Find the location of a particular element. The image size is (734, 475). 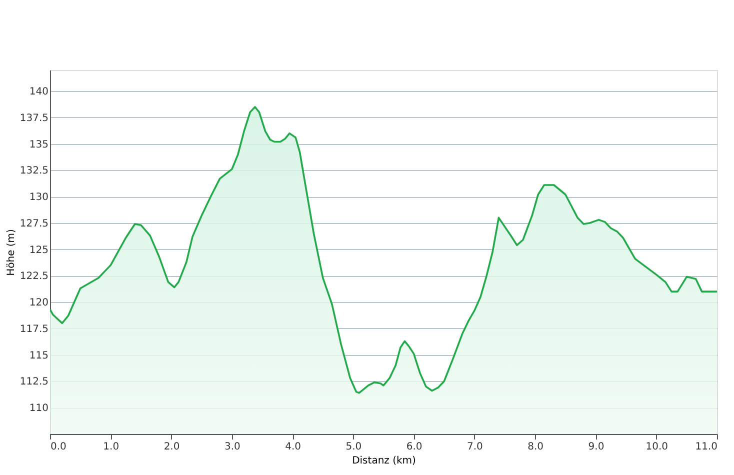

y-tick-label: 125 is located at coordinates (38, 250).